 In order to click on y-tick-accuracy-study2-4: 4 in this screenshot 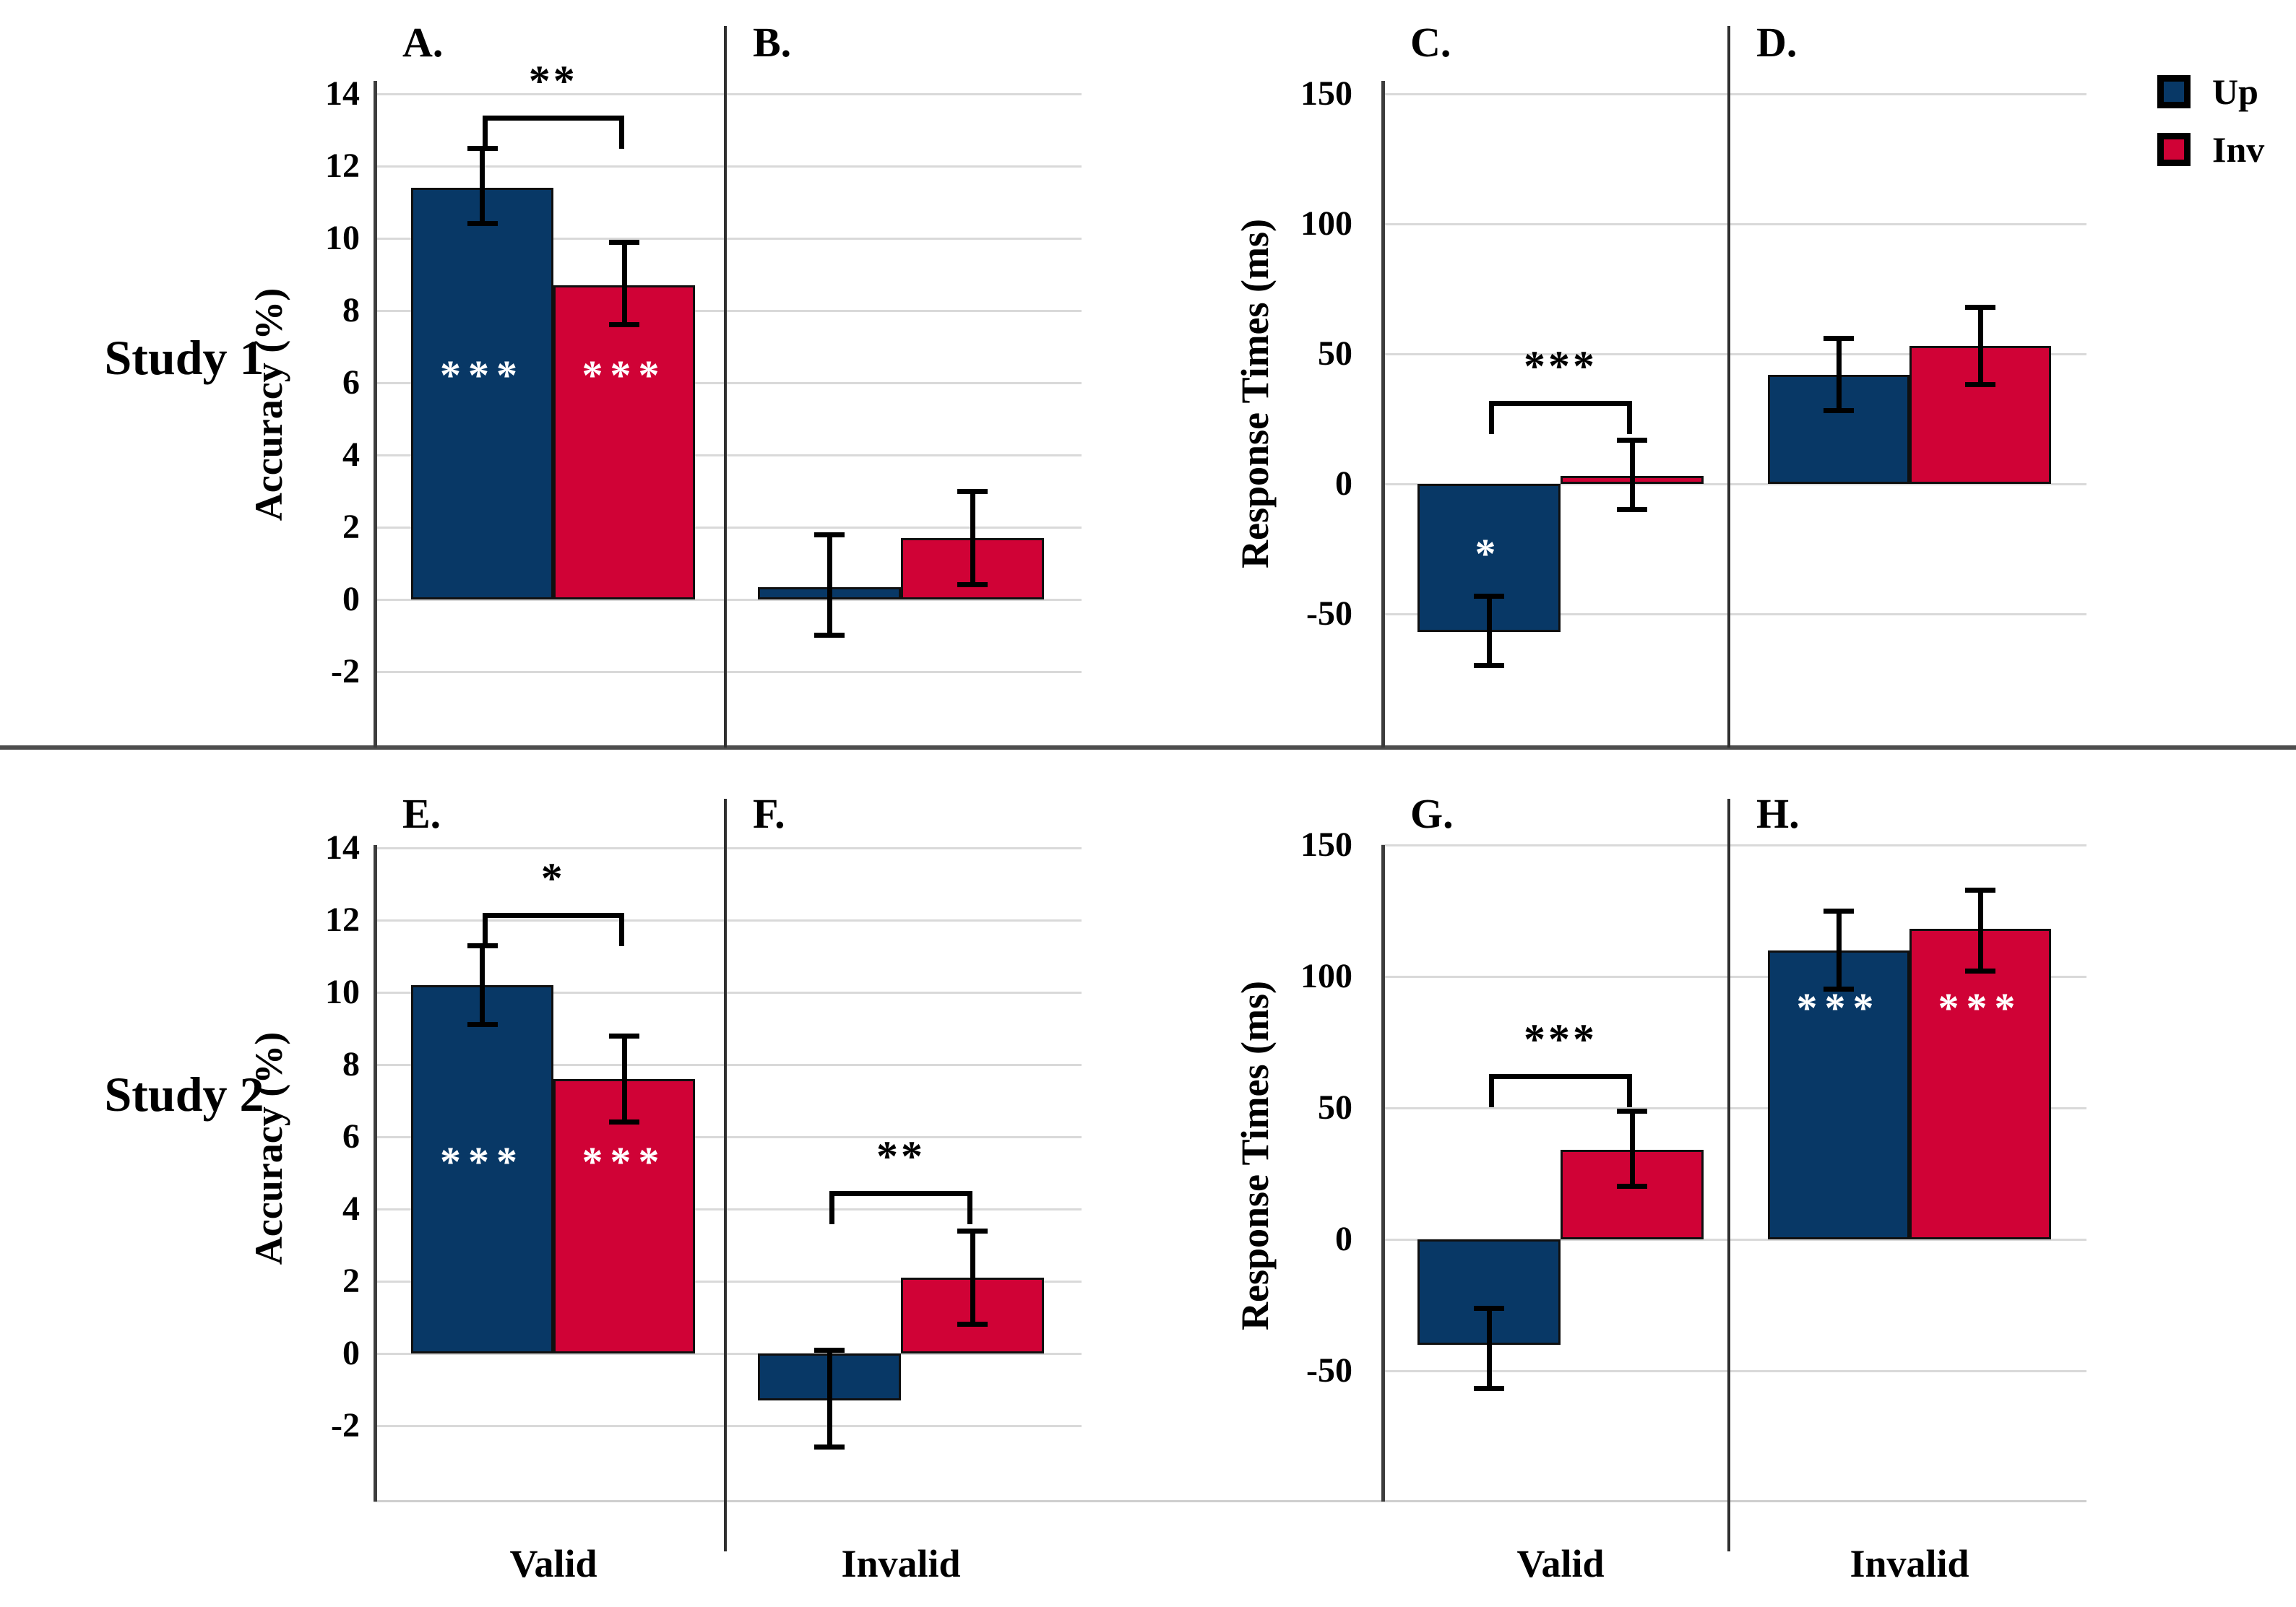, I will do `click(351, 1209)`.